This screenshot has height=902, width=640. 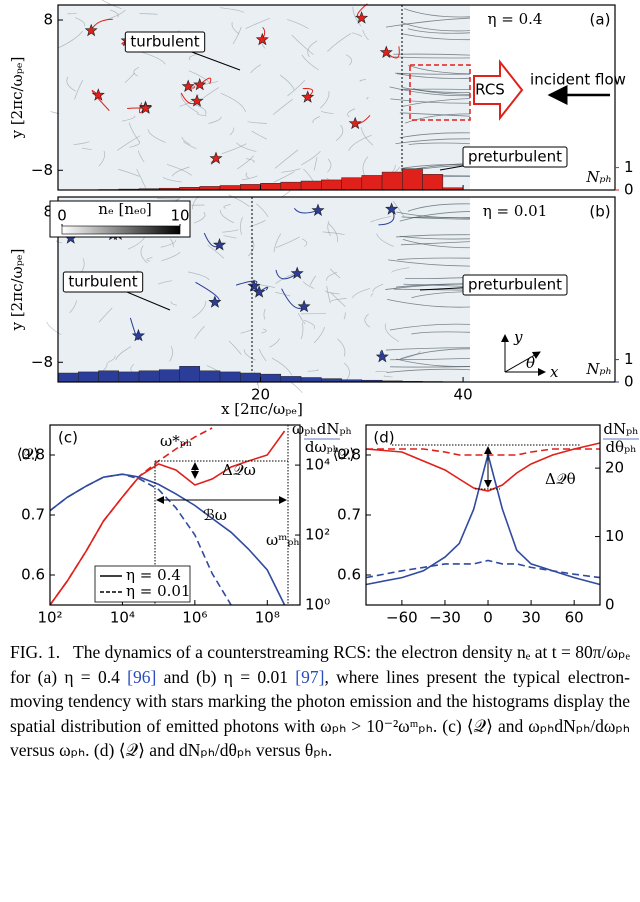 What do you see at coordinates (317, 605) in the screenshot?
I see `y2-tick-label: 10⁰` at bounding box center [317, 605].